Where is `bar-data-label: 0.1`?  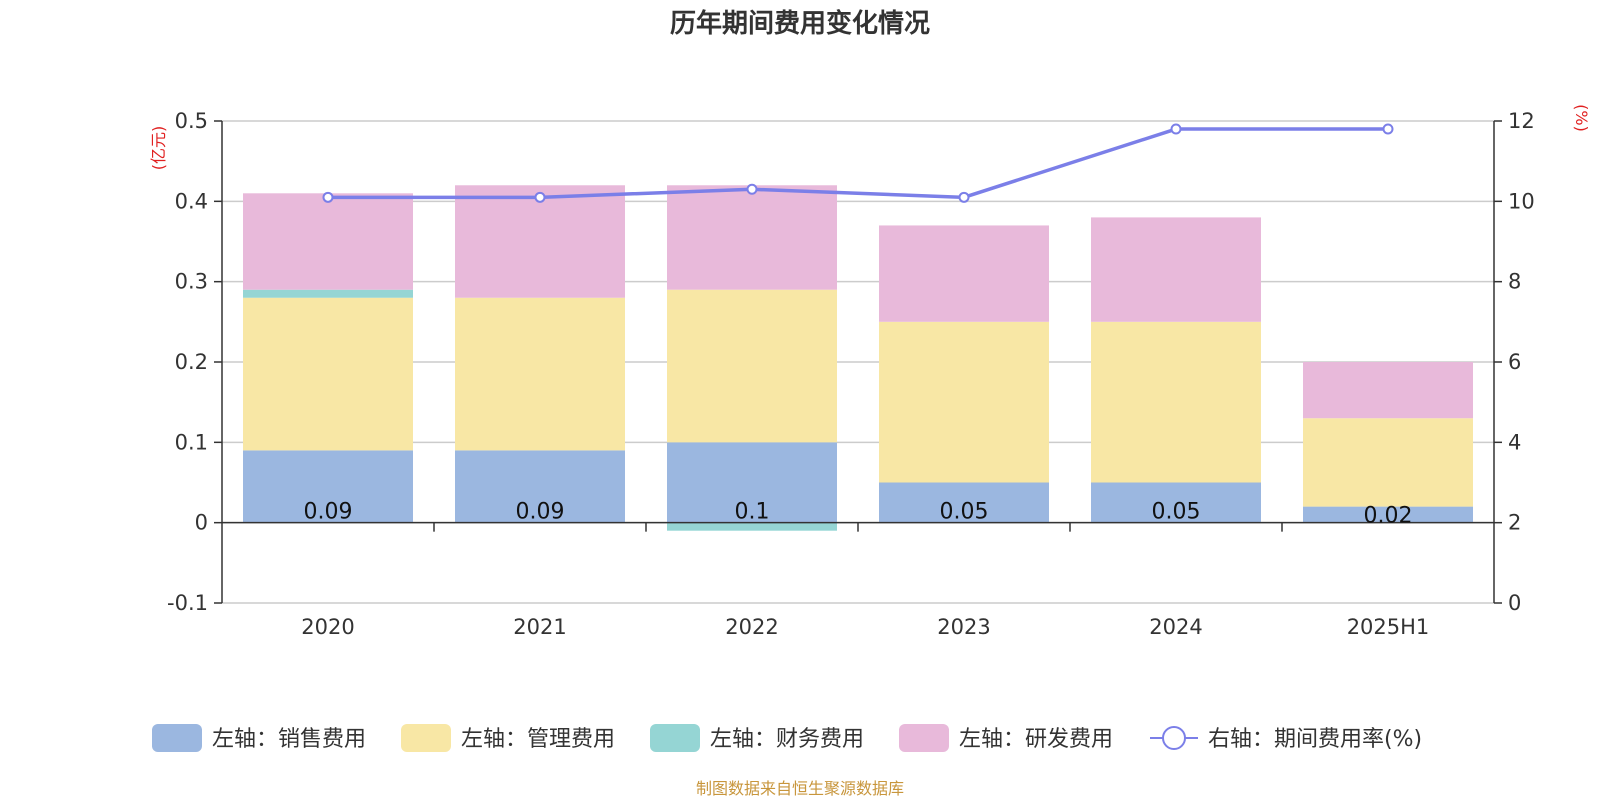 bar-data-label: 0.1 is located at coordinates (752, 512).